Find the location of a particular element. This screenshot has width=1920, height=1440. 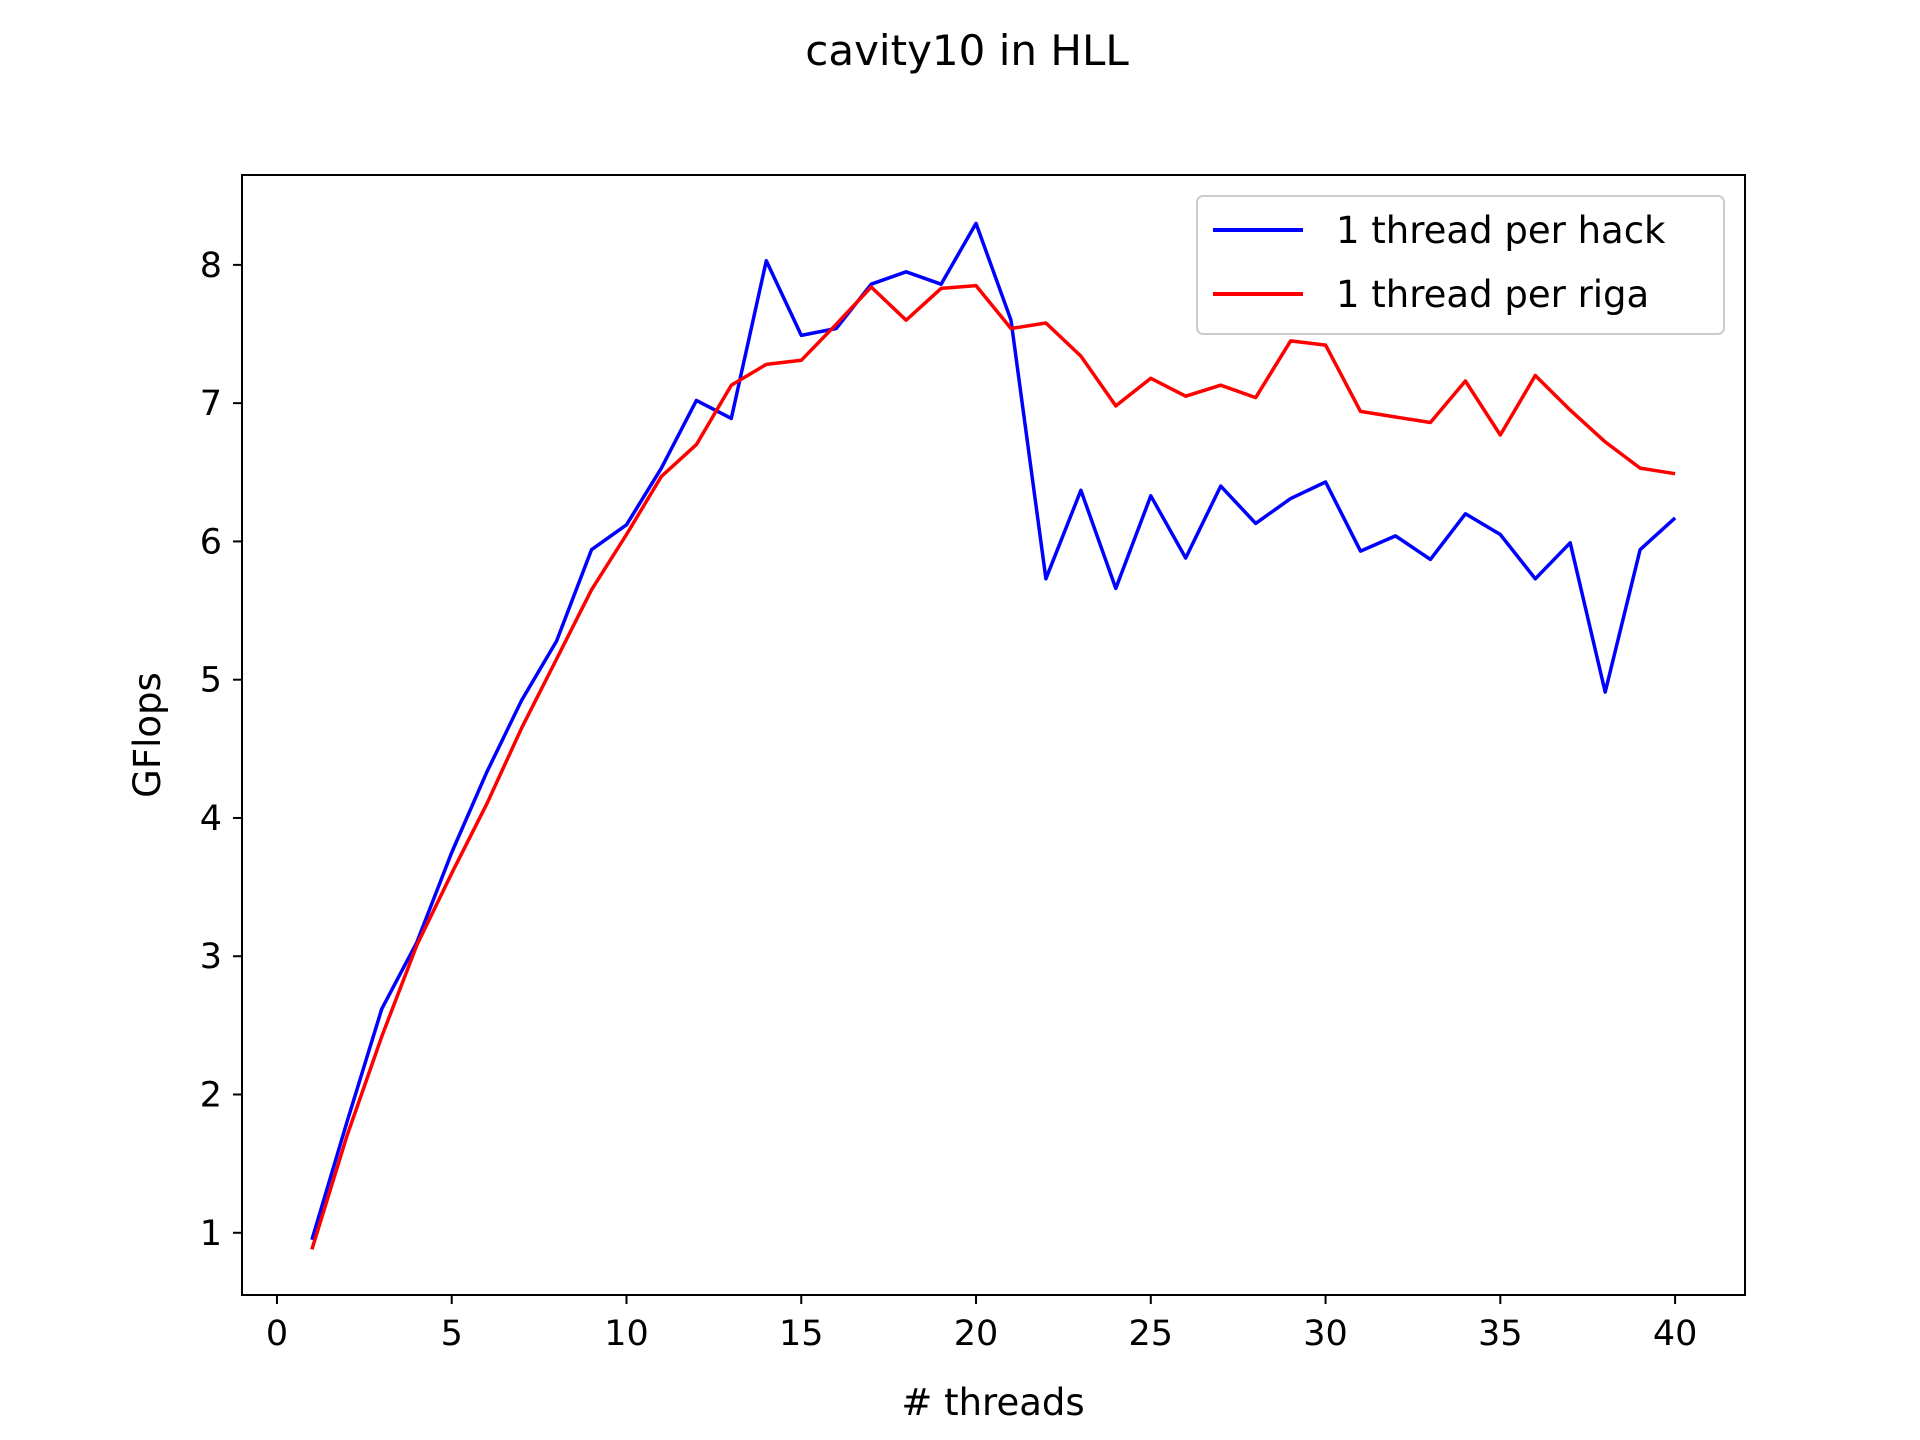

y-tick-label: 2 is located at coordinates (211, 1096).